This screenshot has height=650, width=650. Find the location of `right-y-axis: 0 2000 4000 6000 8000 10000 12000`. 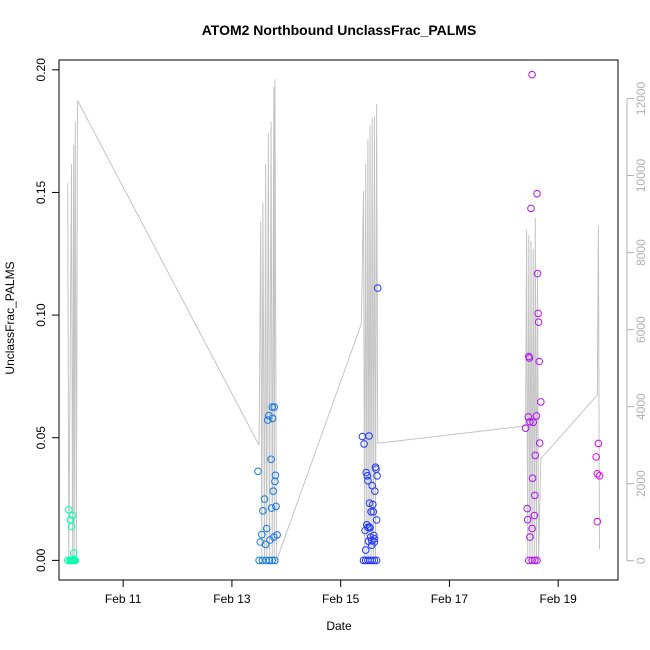

right-y-axis: 0 2000 4000 6000 8000 10000 12000 is located at coordinates (637, 323).